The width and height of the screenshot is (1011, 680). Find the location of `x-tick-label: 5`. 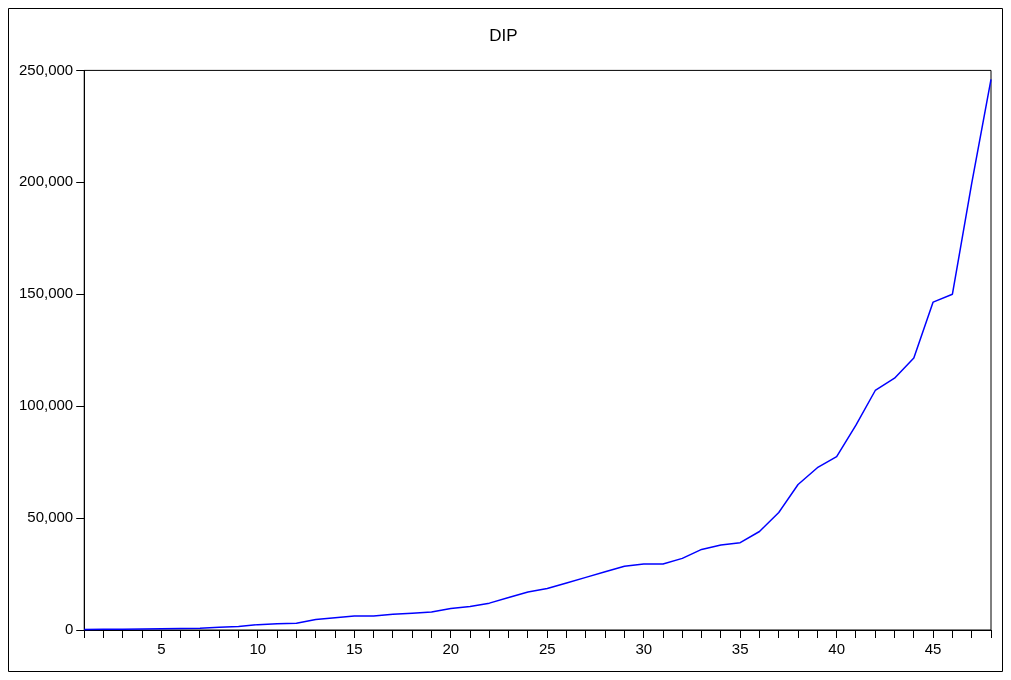

x-tick-label: 5 is located at coordinates (161, 649).